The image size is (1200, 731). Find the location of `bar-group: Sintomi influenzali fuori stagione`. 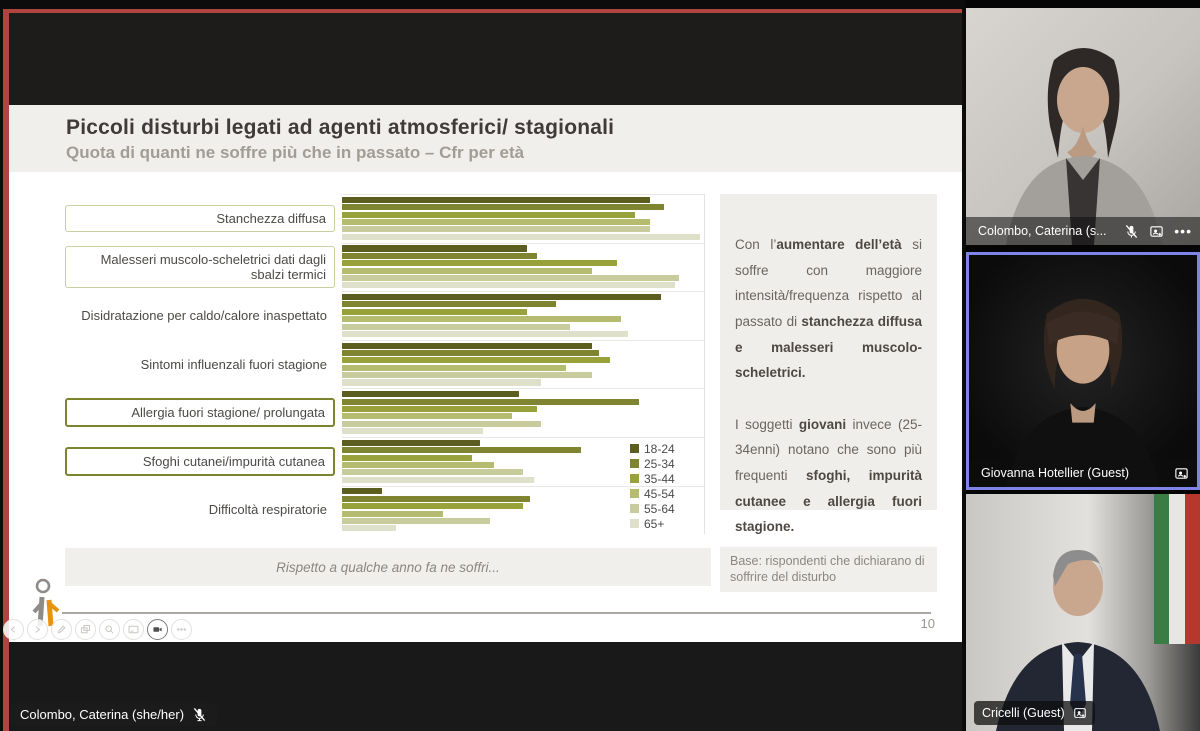

bar-group: Sintomi influenzali fuori stagione is located at coordinates (389, 364).